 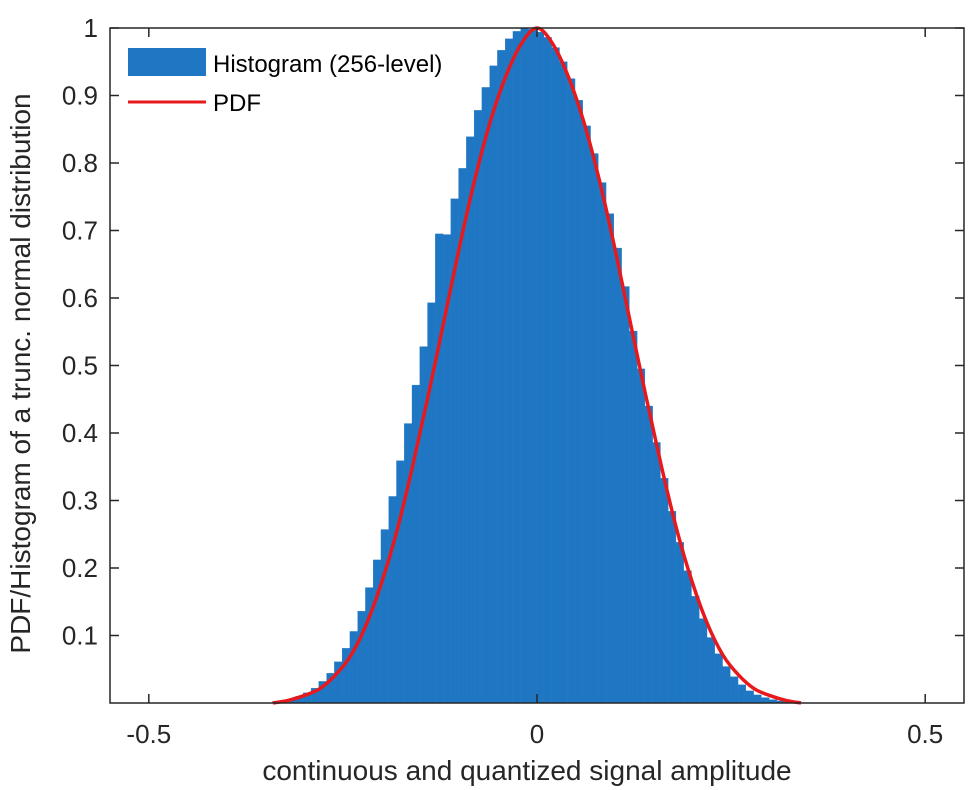 I want to click on y-tick-label: 0.1, so click(x=80, y=636).